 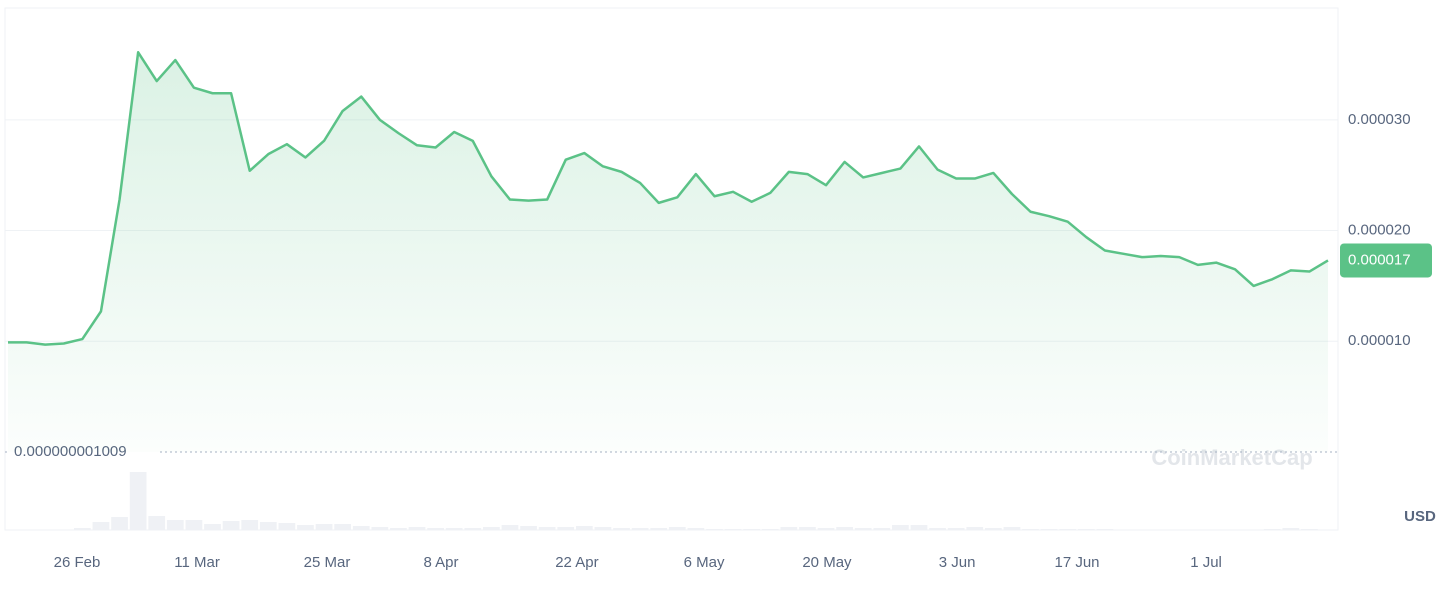 What do you see at coordinates (704, 562) in the screenshot?
I see `x-tick-label: 6 May` at bounding box center [704, 562].